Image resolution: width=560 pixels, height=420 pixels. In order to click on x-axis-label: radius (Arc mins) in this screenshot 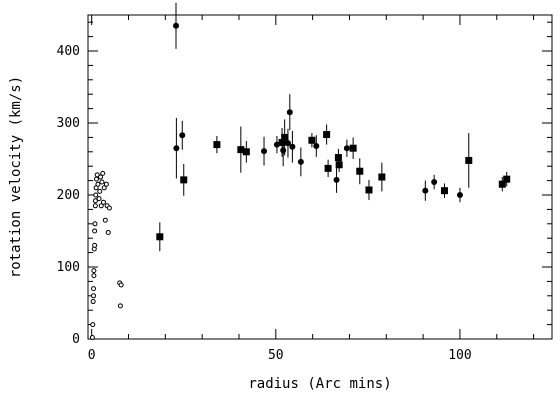, I will do `click(319, 384)`.